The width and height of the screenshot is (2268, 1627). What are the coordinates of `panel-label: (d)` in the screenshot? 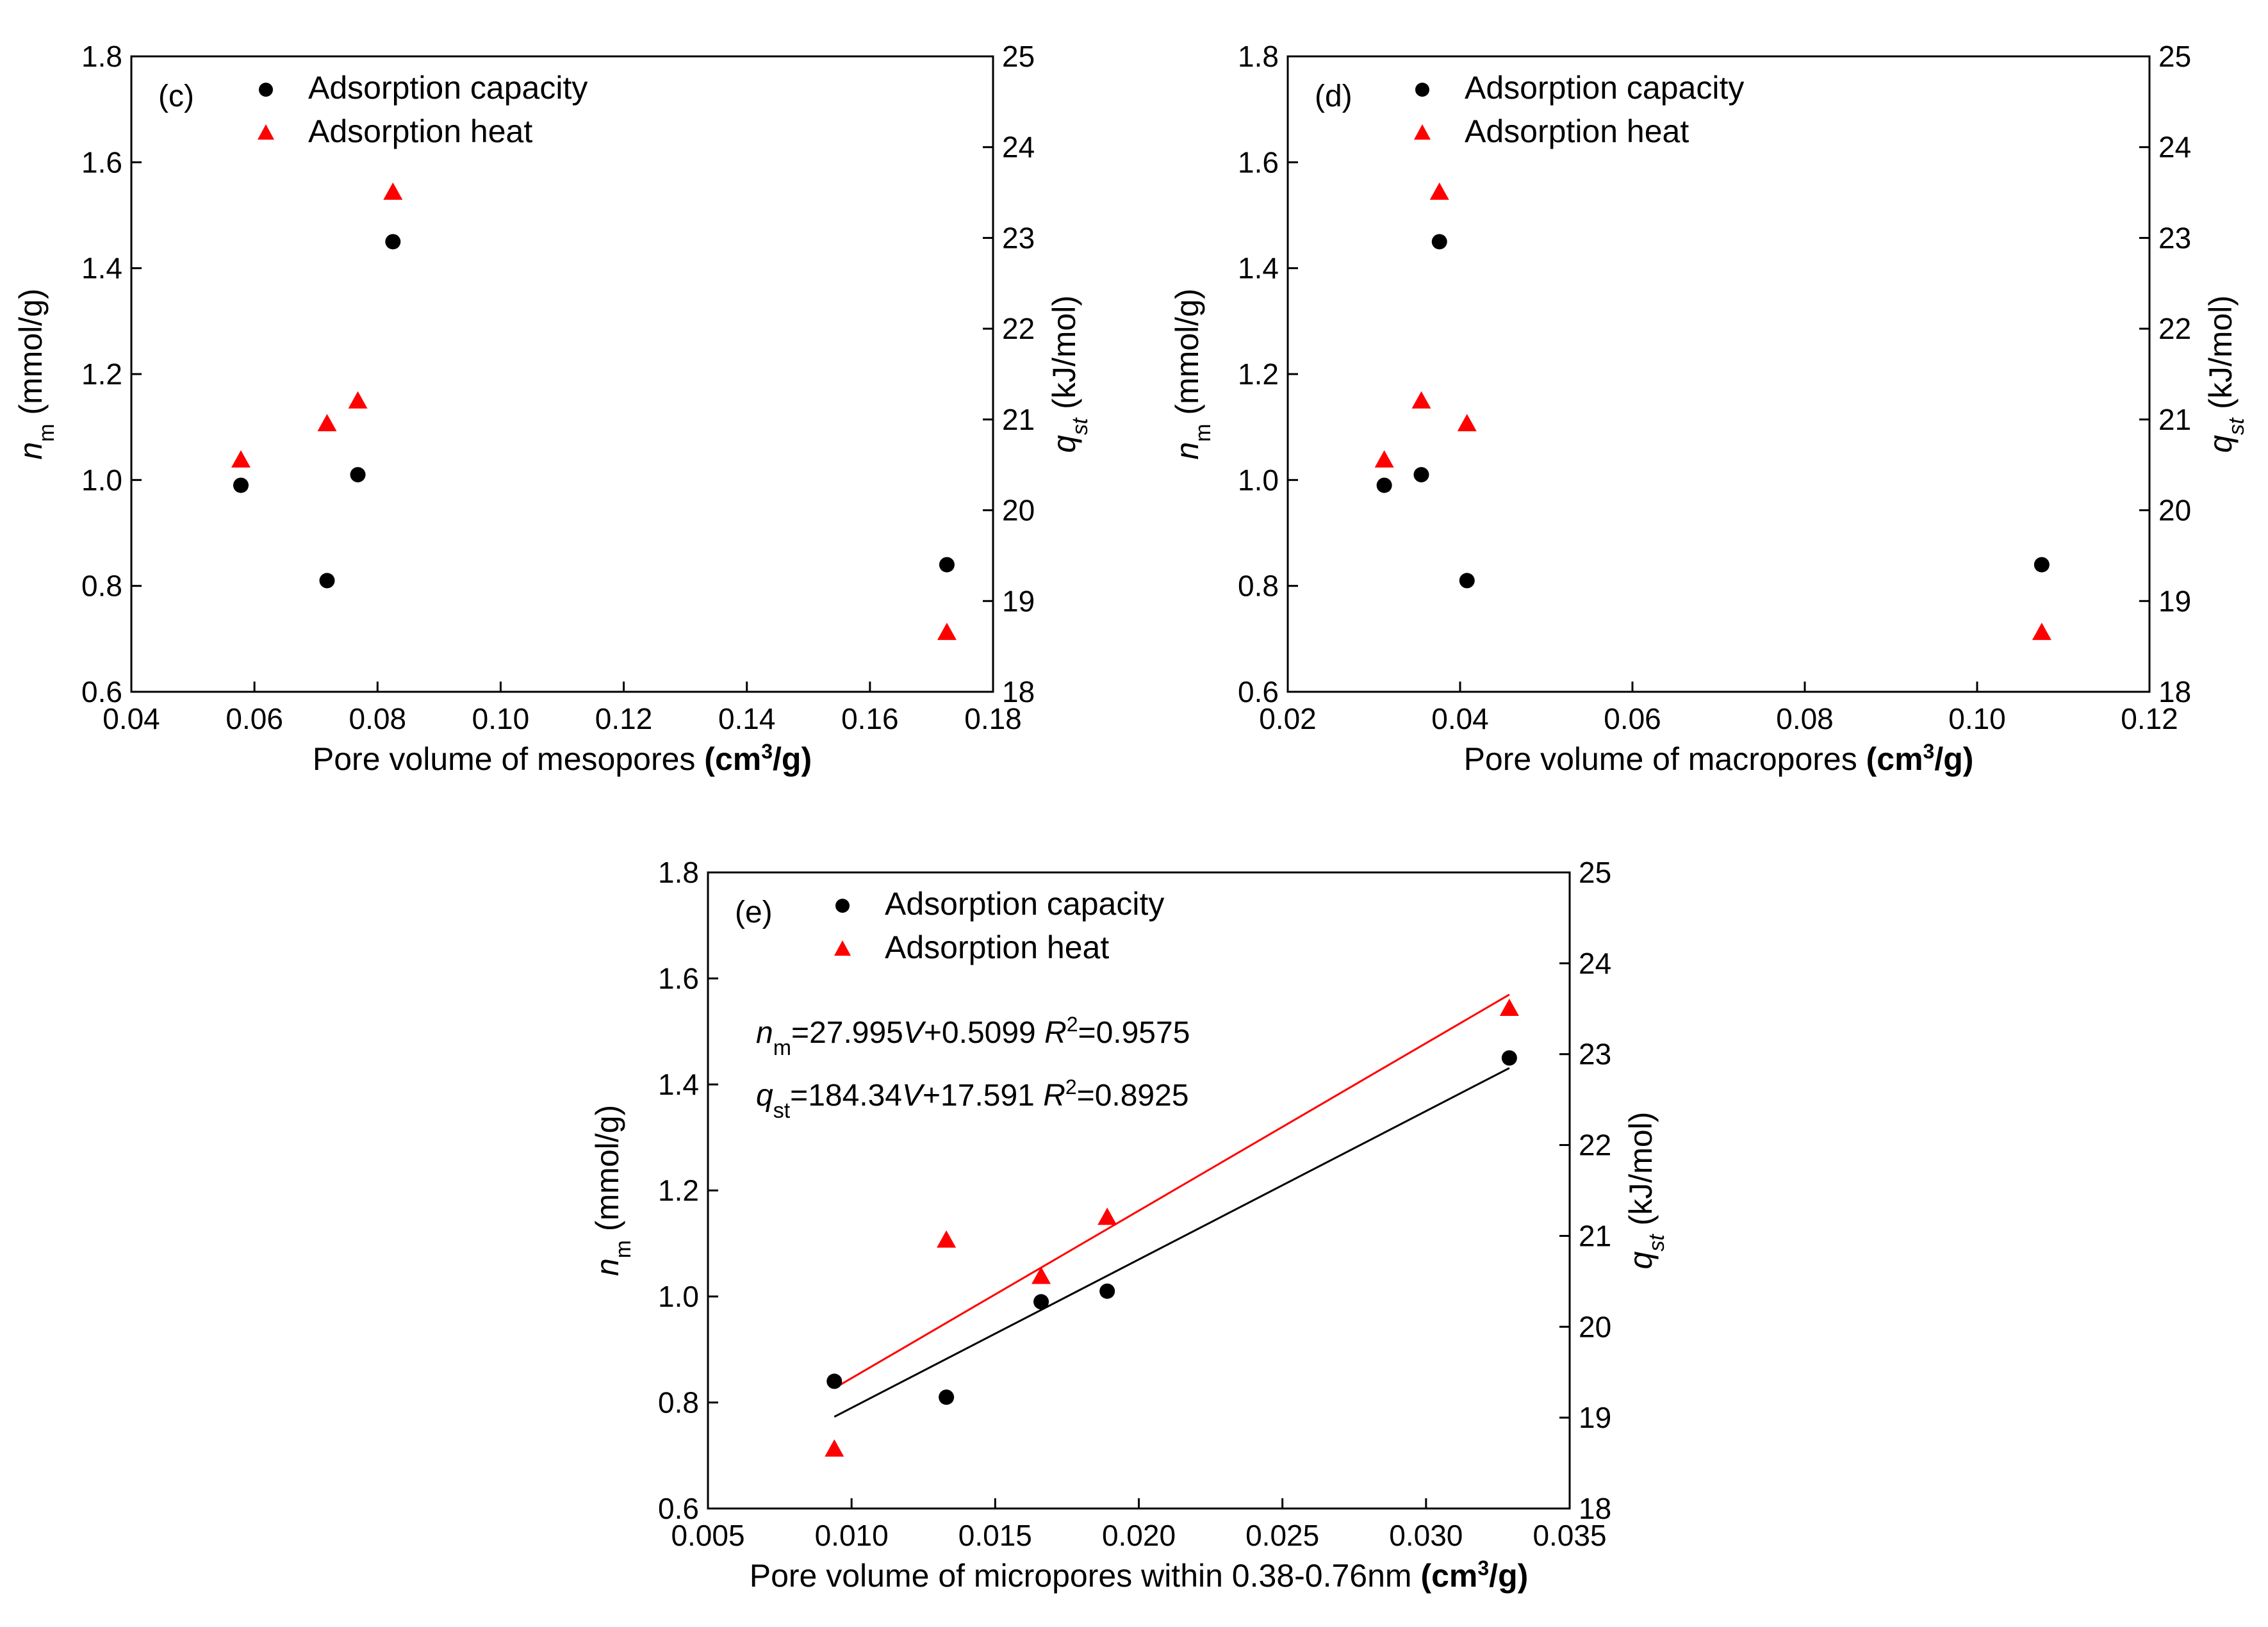 It's located at (1334, 96).